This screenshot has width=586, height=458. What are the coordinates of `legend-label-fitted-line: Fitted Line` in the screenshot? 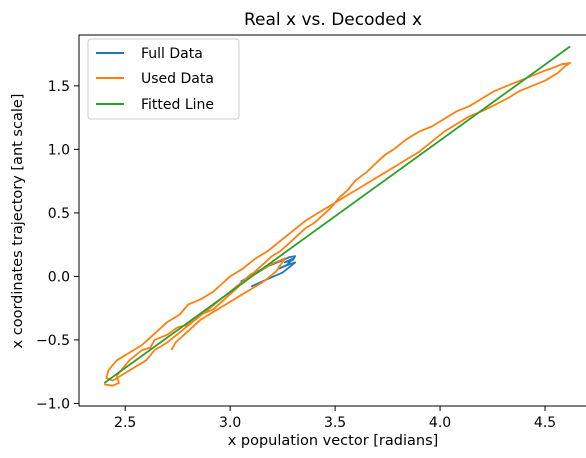 It's located at (177, 105).